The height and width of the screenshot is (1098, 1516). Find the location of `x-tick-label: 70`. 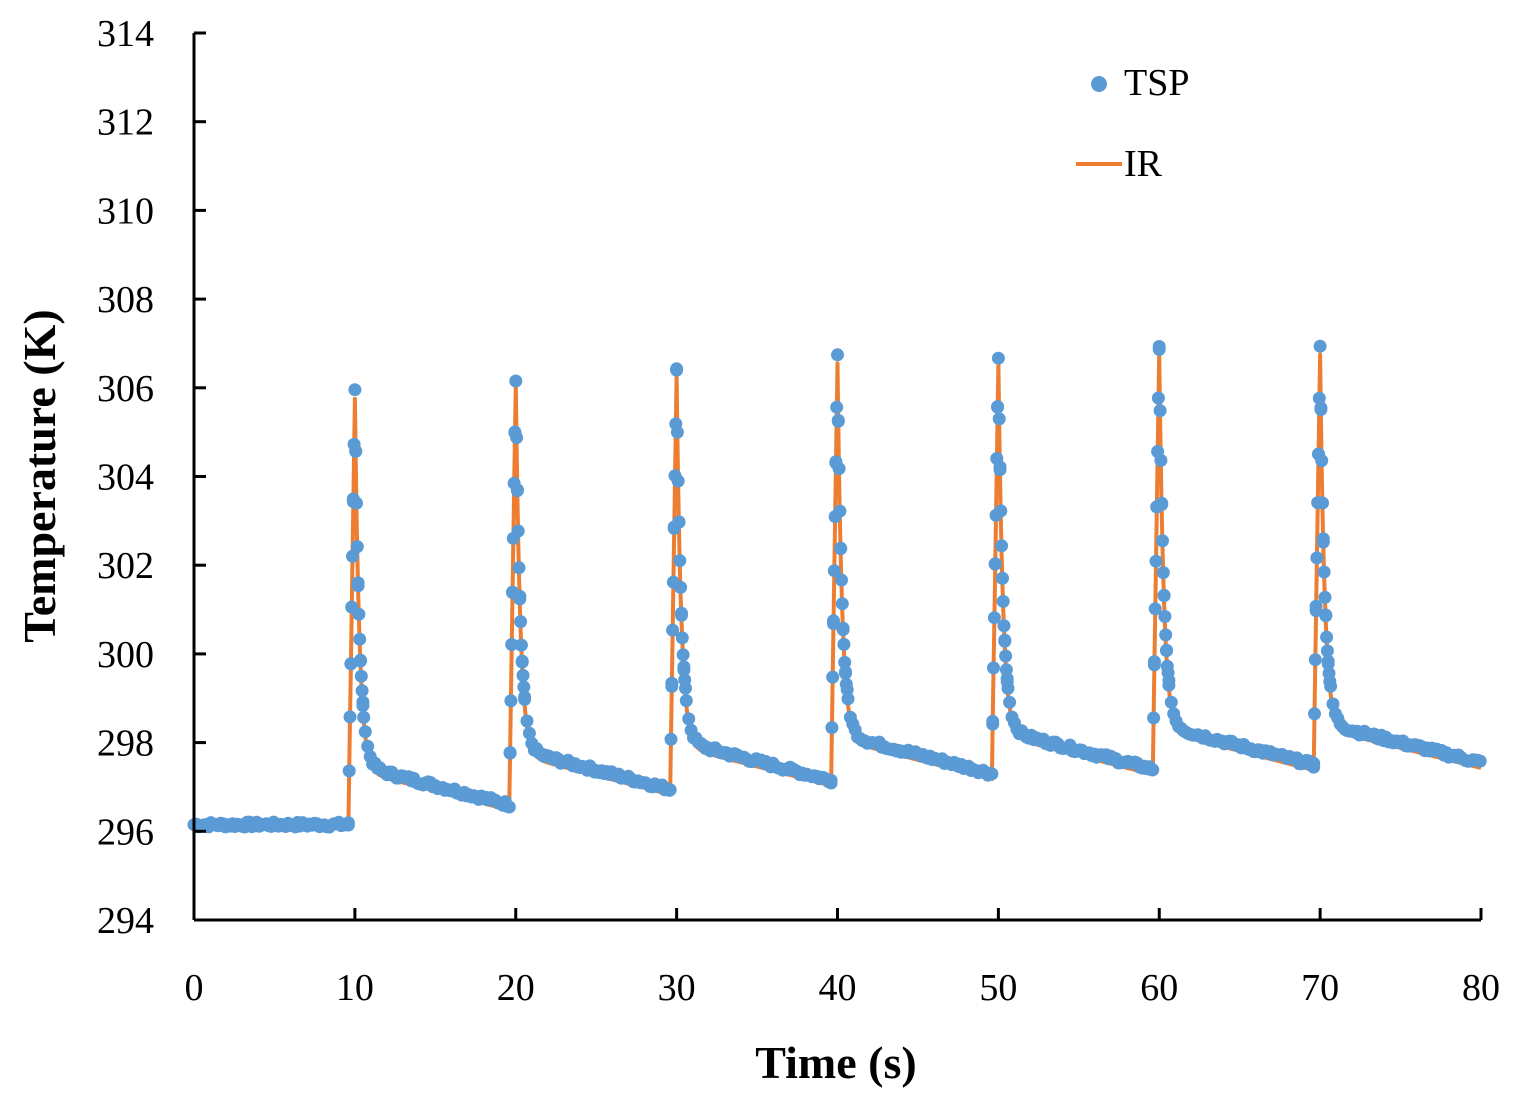

x-tick-label: 70 is located at coordinates (1320, 988).